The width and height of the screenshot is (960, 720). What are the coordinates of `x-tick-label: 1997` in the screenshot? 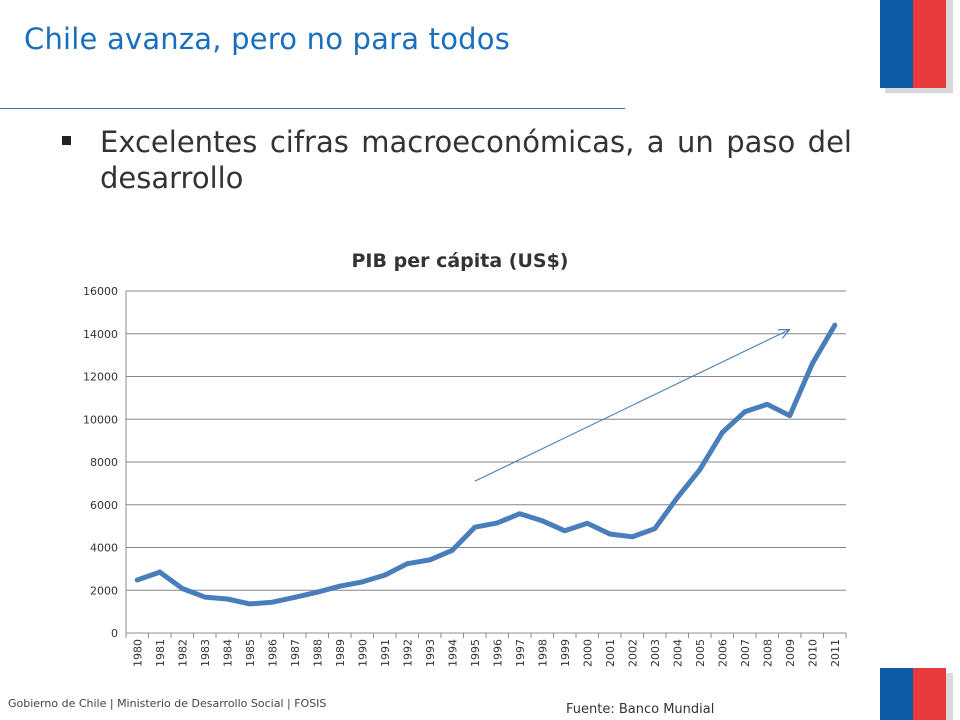 It's located at (520, 653).